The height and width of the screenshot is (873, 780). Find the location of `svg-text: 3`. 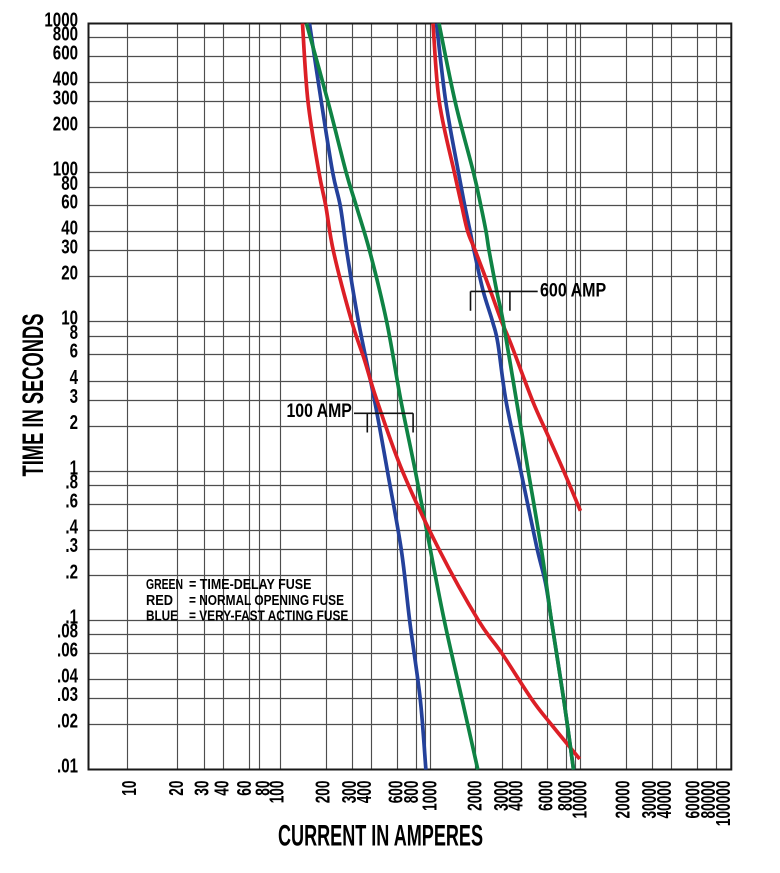

svg-text: 3 is located at coordinates (74, 396).